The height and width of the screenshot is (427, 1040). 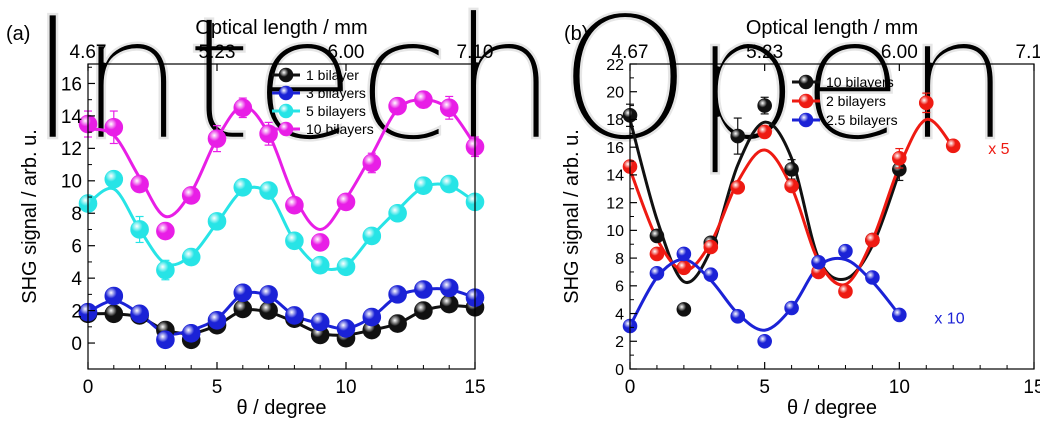 What do you see at coordinates (336, 111) in the screenshot?
I see `legend-label: 5 bilayers` at bounding box center [336, 111].